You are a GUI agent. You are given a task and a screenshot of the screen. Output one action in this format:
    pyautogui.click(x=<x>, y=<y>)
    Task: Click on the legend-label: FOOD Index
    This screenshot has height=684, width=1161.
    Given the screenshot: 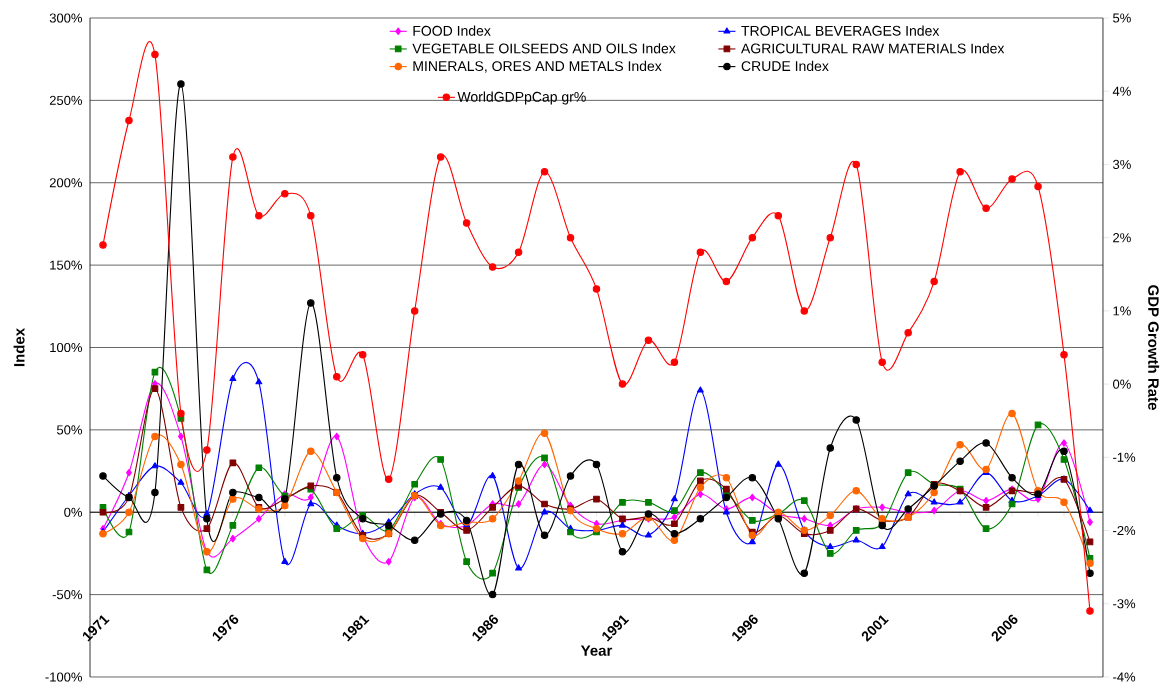 What is the action you would take?
    pyautogui.click(x=452, y=30)
    